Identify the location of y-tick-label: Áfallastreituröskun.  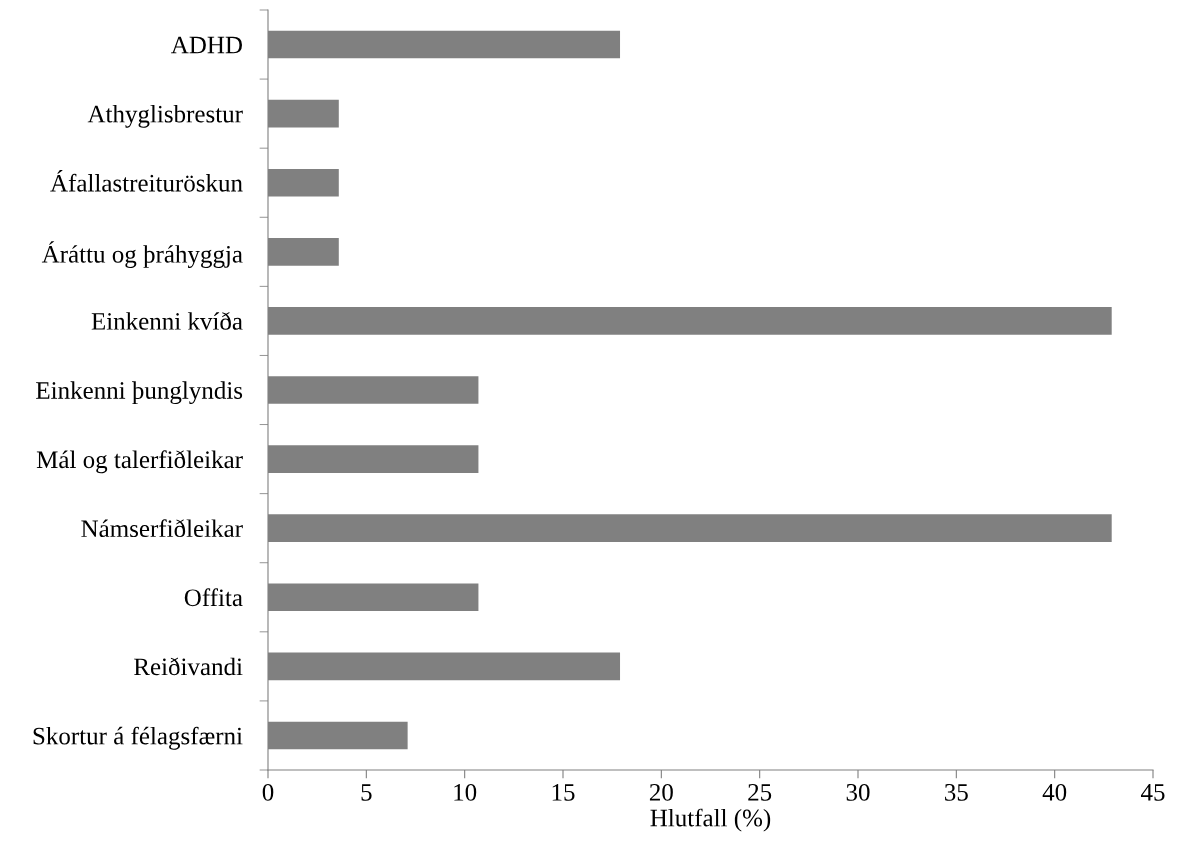
(146, 181).